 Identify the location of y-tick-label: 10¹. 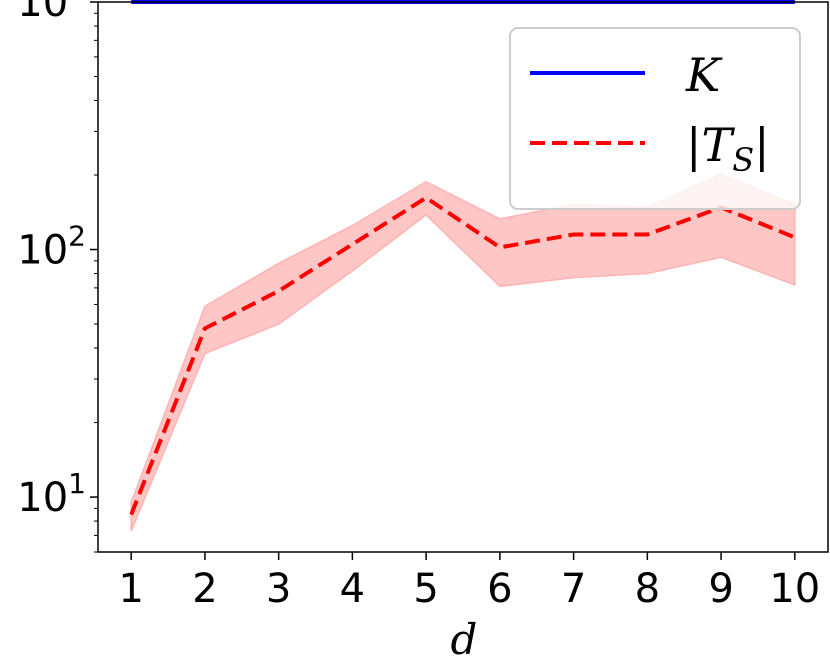
(51, 494).